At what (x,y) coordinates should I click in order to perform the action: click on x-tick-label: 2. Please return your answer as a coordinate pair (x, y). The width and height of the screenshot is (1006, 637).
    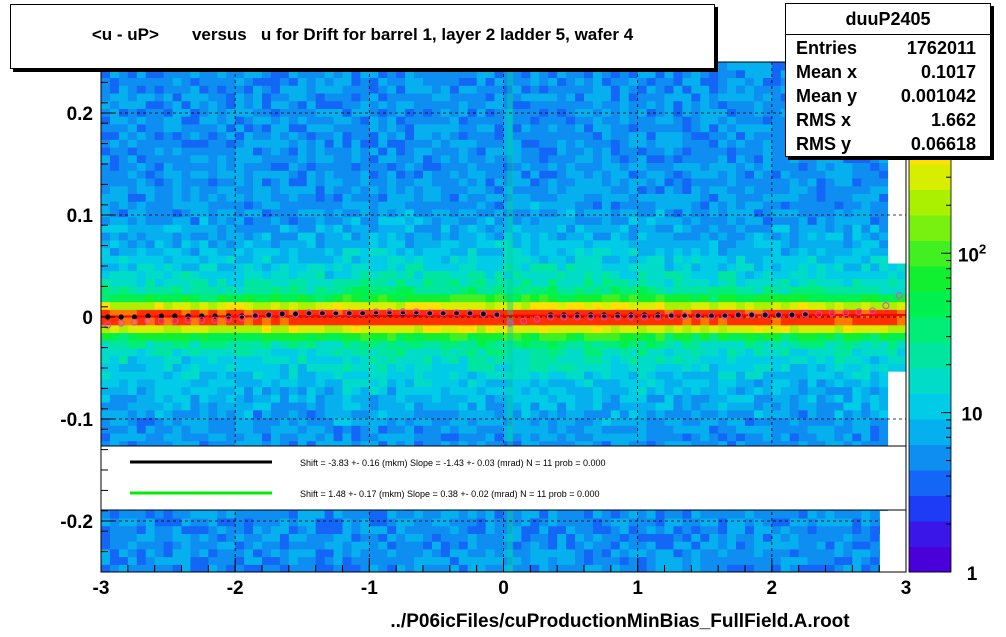
    Looking at the image, I should click on (772, 588).